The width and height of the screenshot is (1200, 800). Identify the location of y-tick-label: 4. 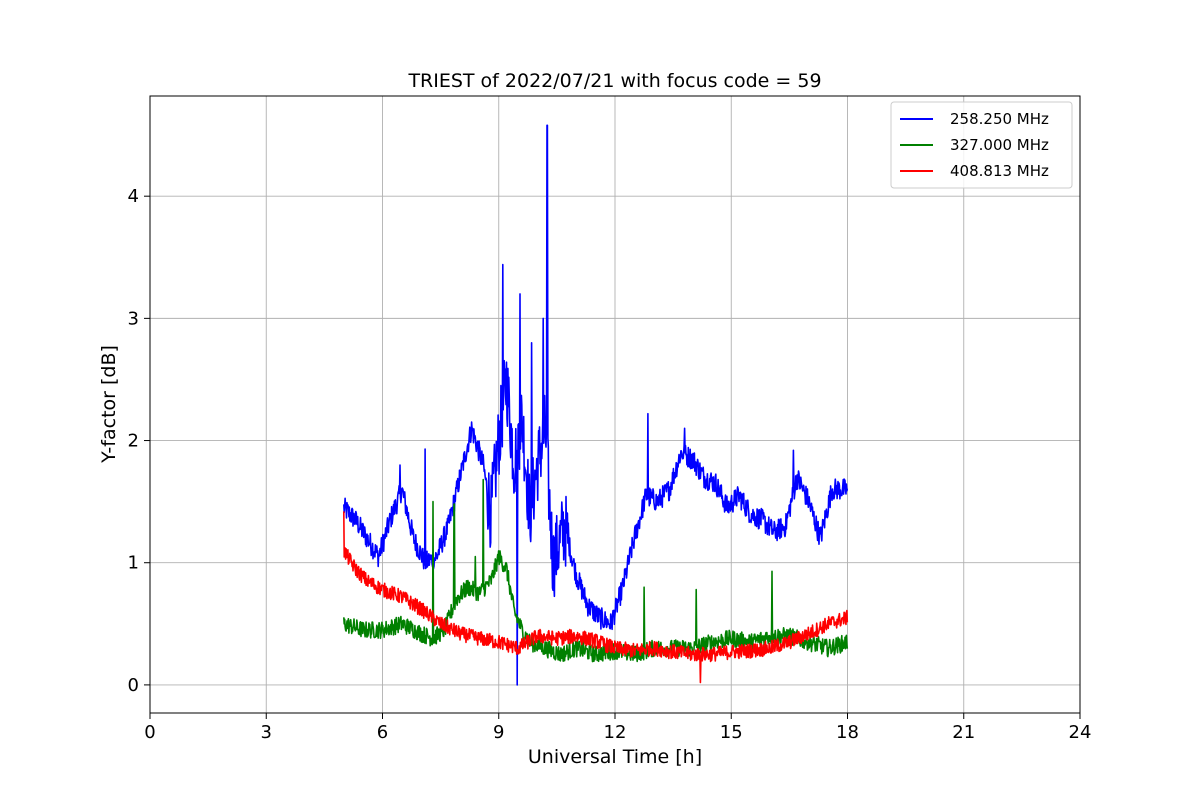
(133, 196).